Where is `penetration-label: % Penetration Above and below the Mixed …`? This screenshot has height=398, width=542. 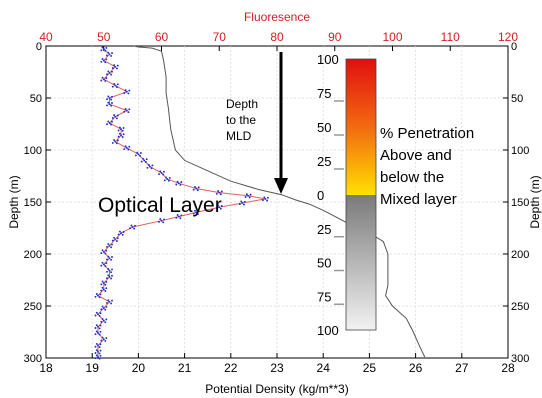
penetration-label: % Penetration Above and below the Mixed … is located at coordinates (427, 166).